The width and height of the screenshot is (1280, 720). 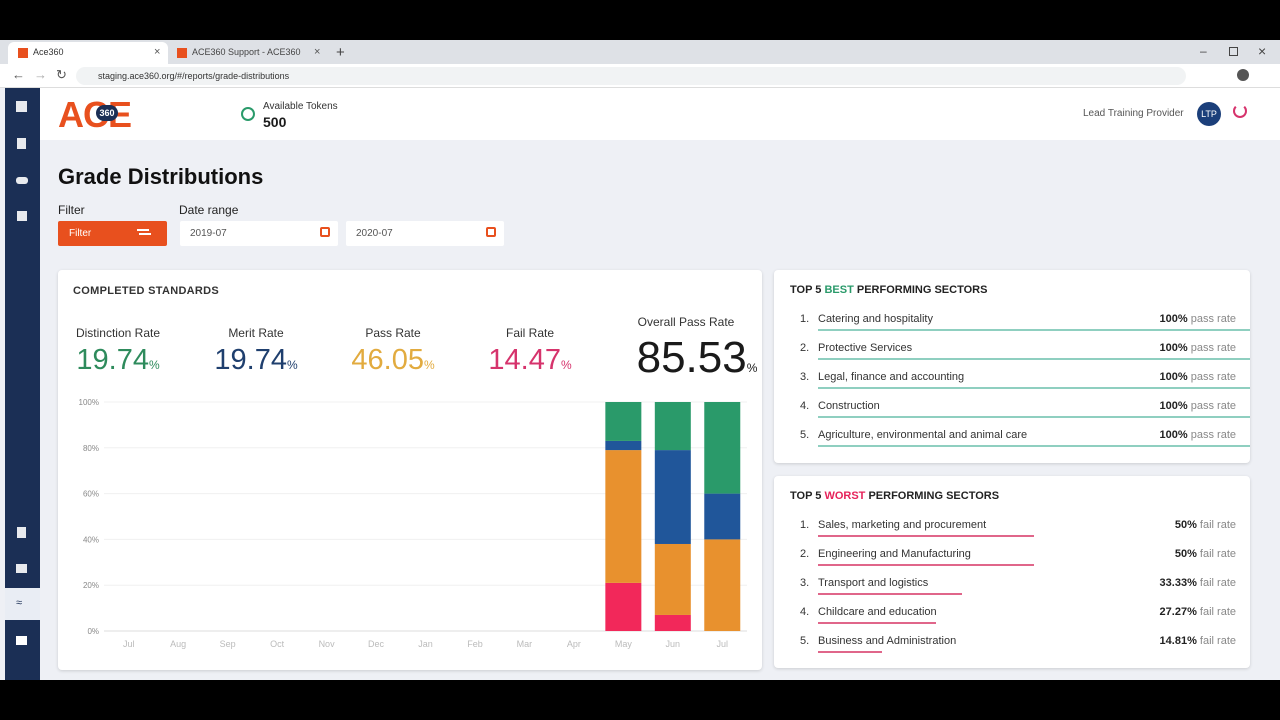 I want to click on date-from, so click(x=259, y=233).